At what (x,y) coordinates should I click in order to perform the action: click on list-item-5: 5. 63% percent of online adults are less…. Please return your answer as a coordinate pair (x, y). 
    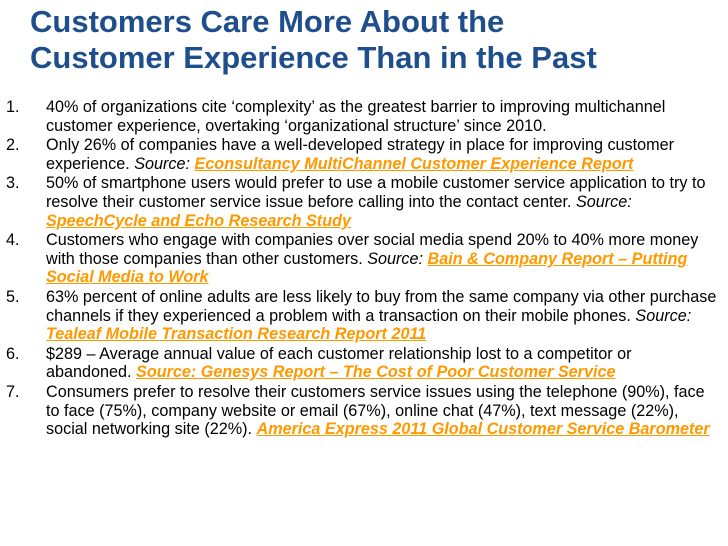
    Looking at the image, I should click on (364, 316).